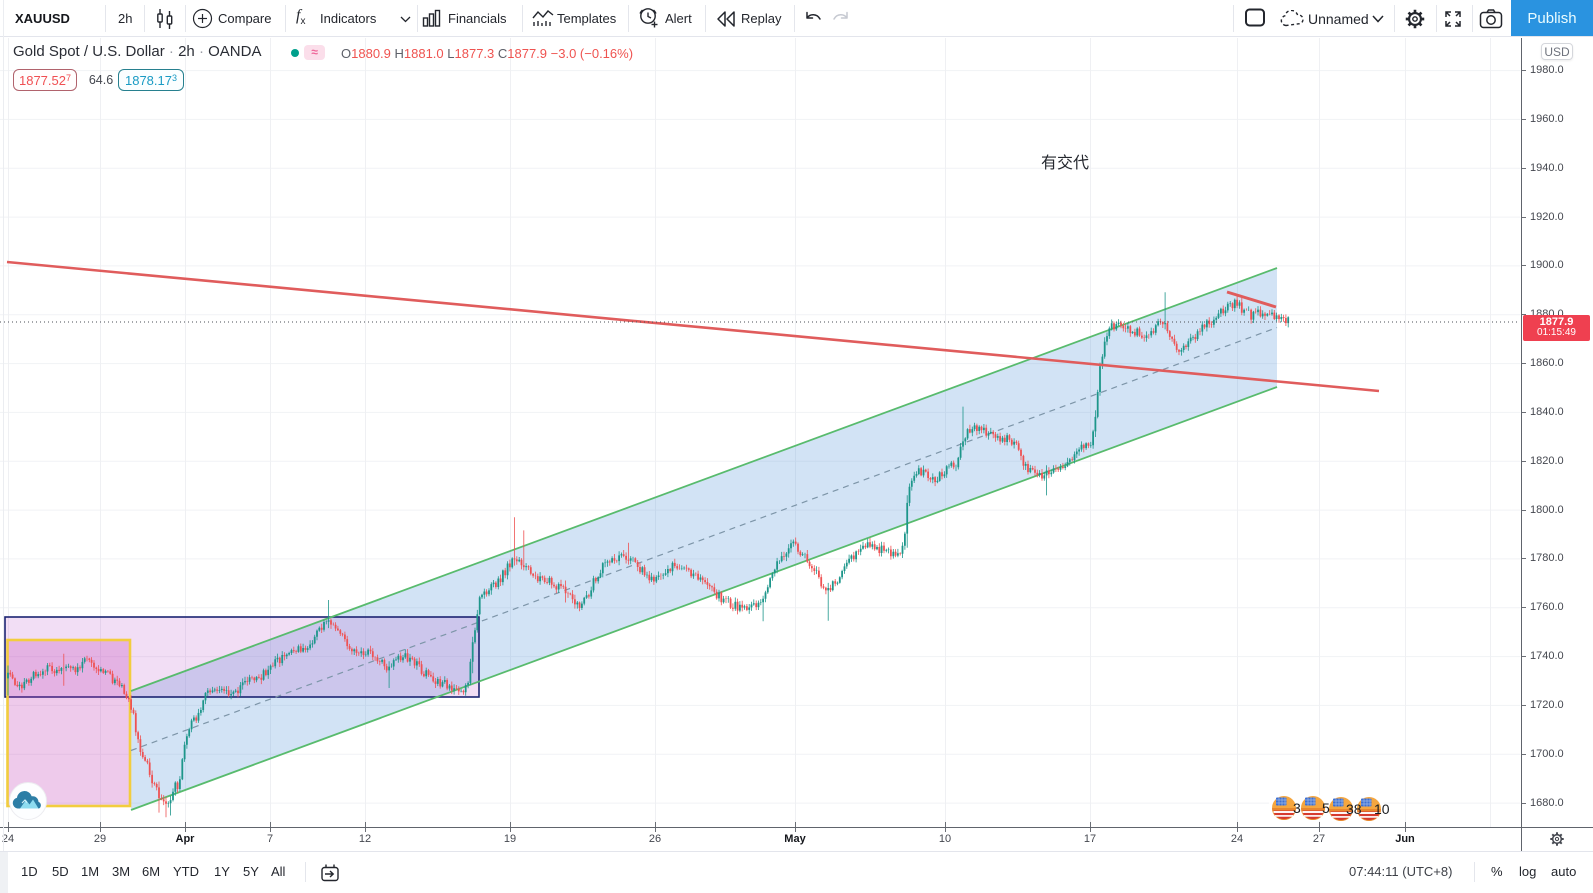  What do you see at coordinates (1326, 808) in the screenshot?
I see `svg-text: 5` at bounding box center [1326, 808].